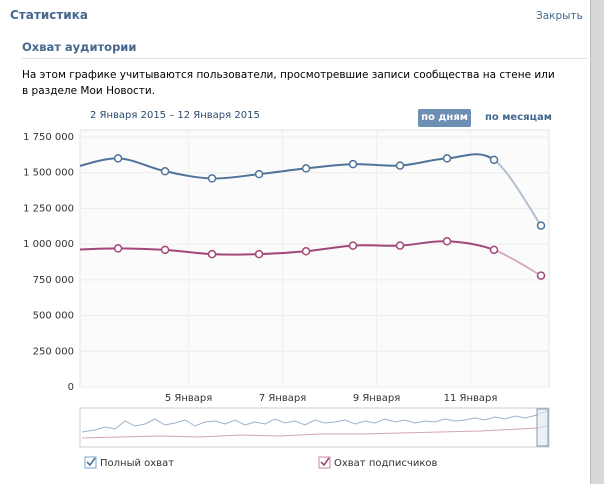 The height and width of the screenshot is (484, 604). I want to click on legend-label: Охват подписчиков, so click(385, 463).